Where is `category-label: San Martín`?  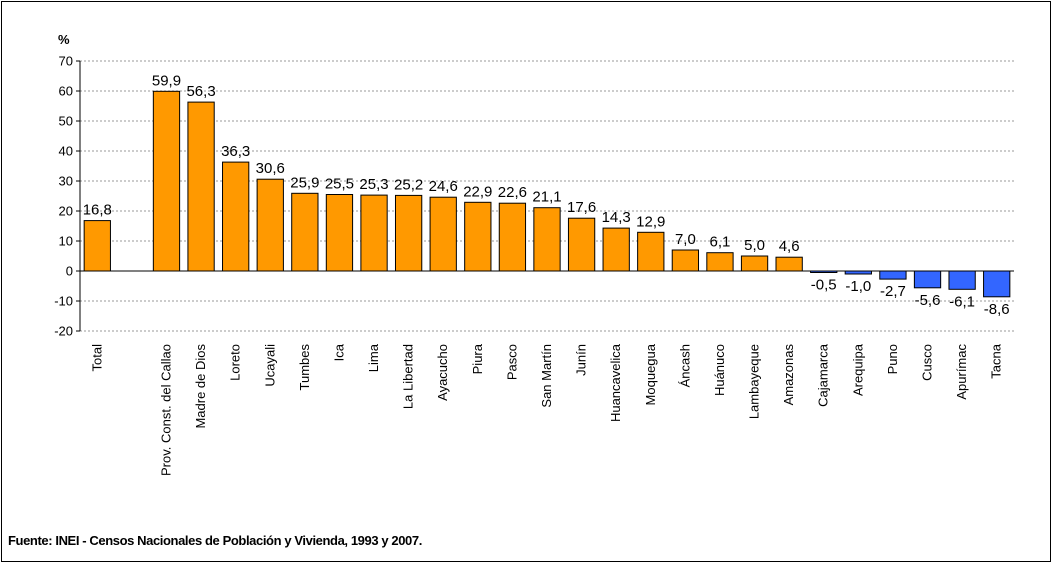
category-label: San Martín is located at coordinates (546, 376).